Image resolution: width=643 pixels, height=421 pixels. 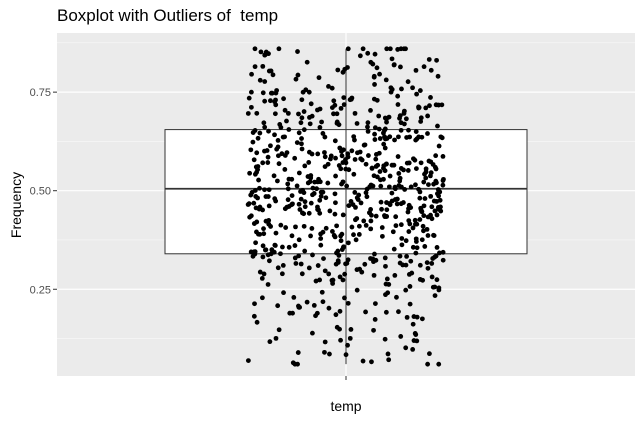 I want to click on y-tick-label-2: 0.75, so click(x=40, y=93).